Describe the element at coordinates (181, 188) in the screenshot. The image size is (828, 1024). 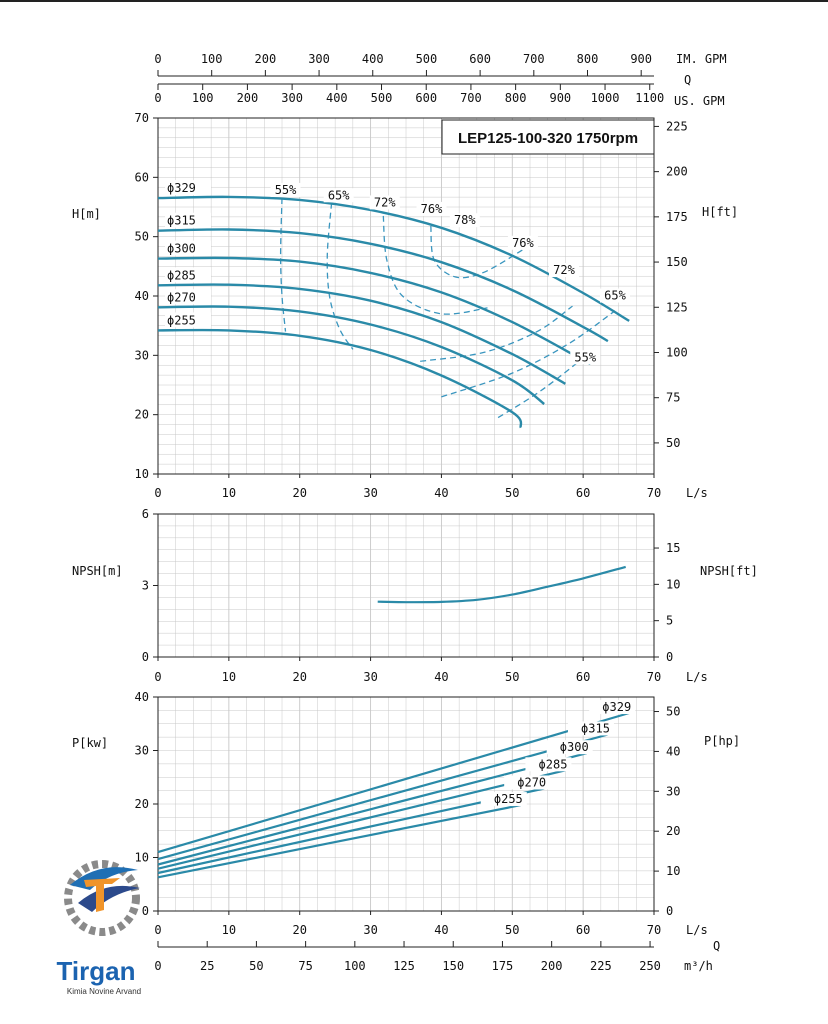
I see `head-curve-label: ϕ329` at that location.